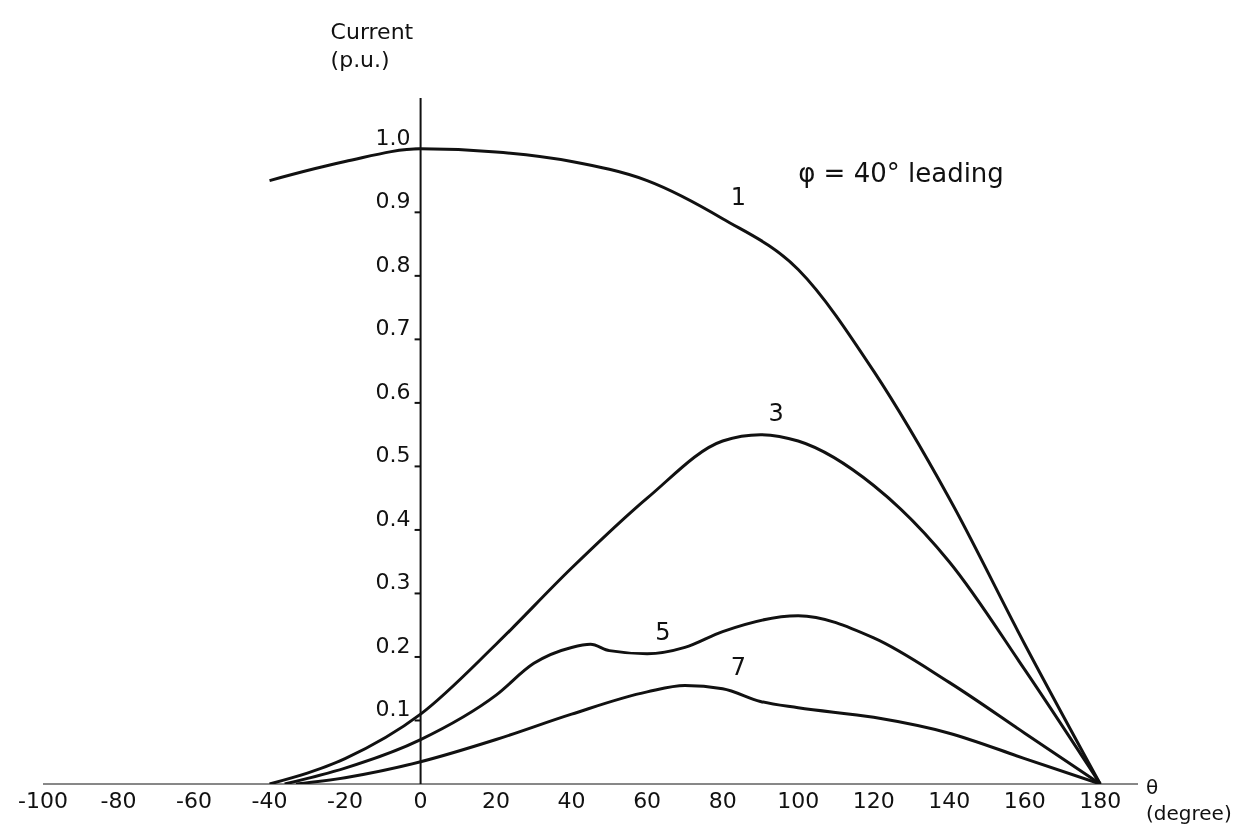 Image resolution: width=1242 pixels, height=840 pixels. I want to click on y-axis-title: Current (p.u.), so click(372, 46).